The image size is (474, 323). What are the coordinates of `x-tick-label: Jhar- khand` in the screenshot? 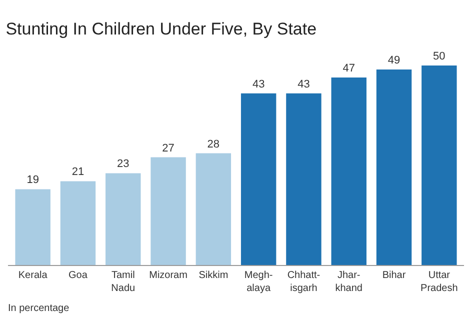 It's located at (348, 282).